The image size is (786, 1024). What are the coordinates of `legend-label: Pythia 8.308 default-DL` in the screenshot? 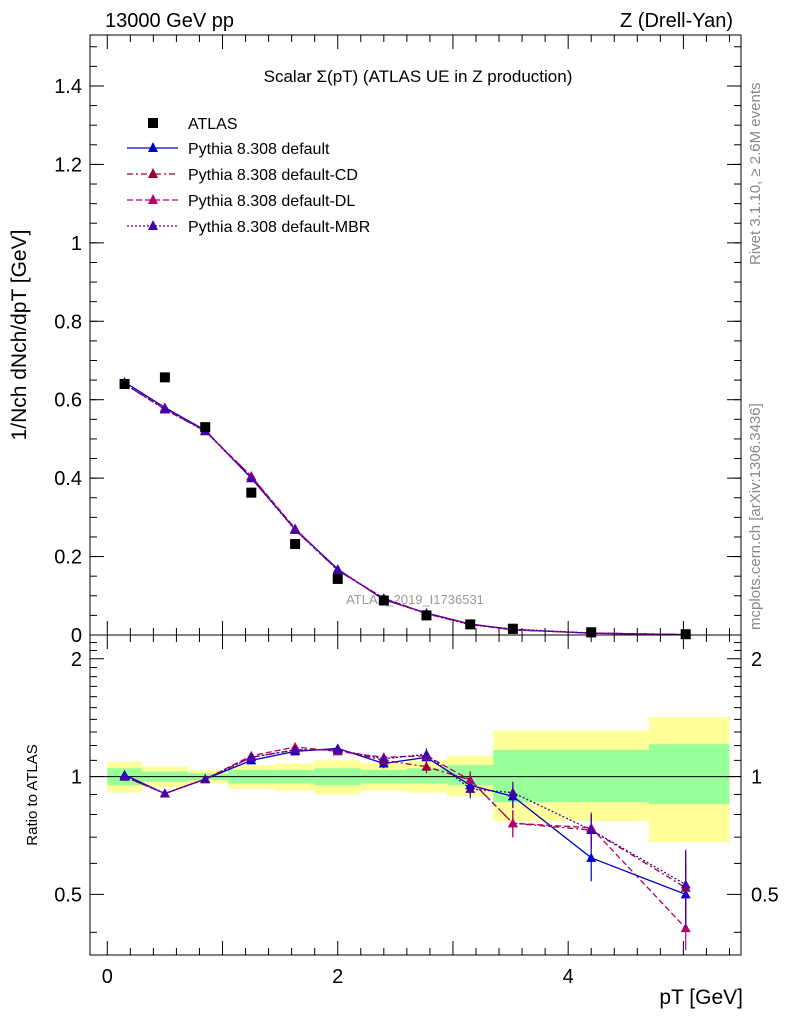 It's located at (271, 201).